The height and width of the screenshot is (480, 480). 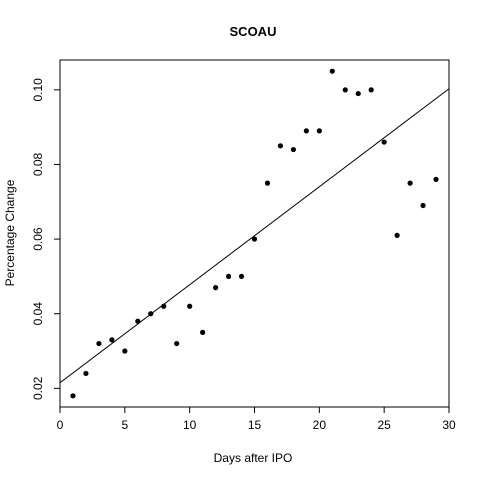 I want to click on x-tick-label: 25, so click(x=384, y=425).